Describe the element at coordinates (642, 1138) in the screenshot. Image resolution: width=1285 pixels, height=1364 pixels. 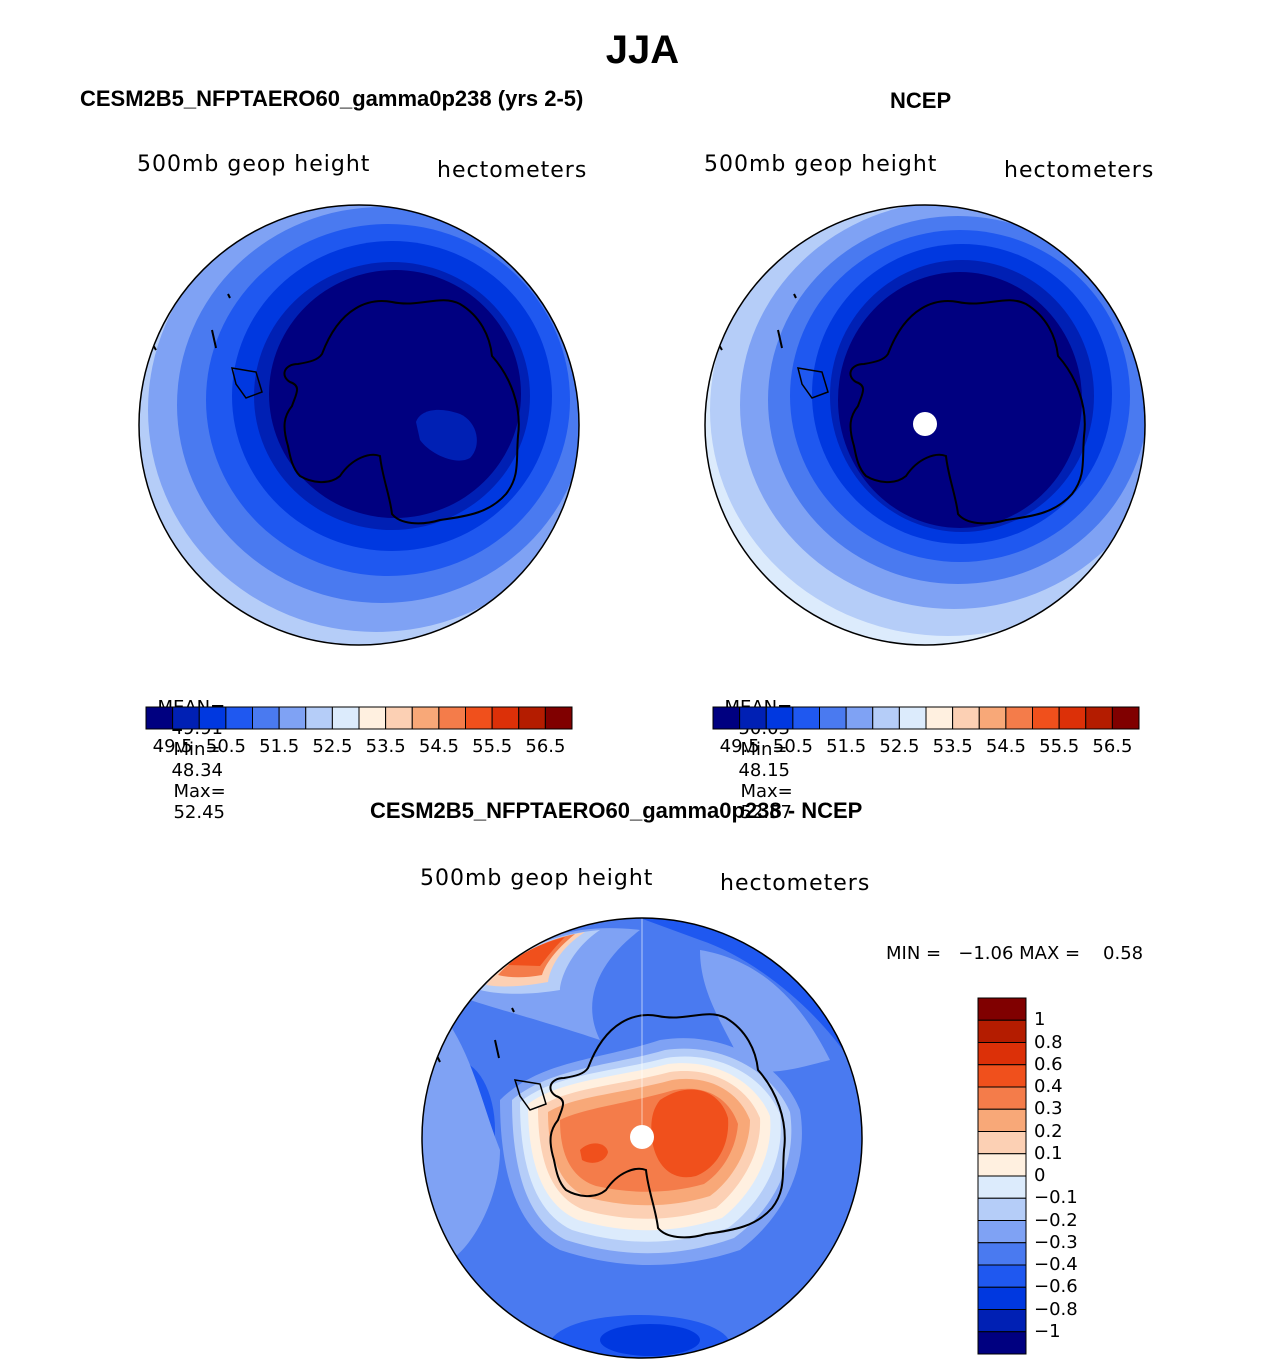
I see `diff-map` at that location.